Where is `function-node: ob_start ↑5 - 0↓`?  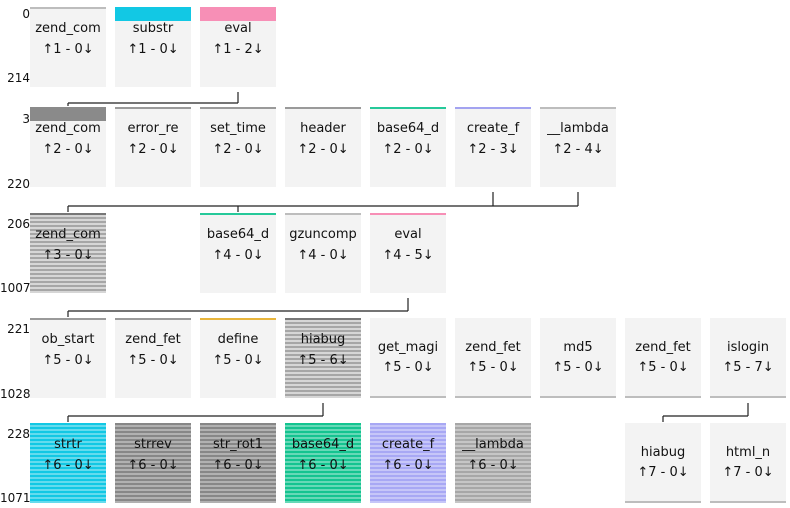 function-node: ob_start ↑5 - 0↓ is located at coordinates (68, 358).